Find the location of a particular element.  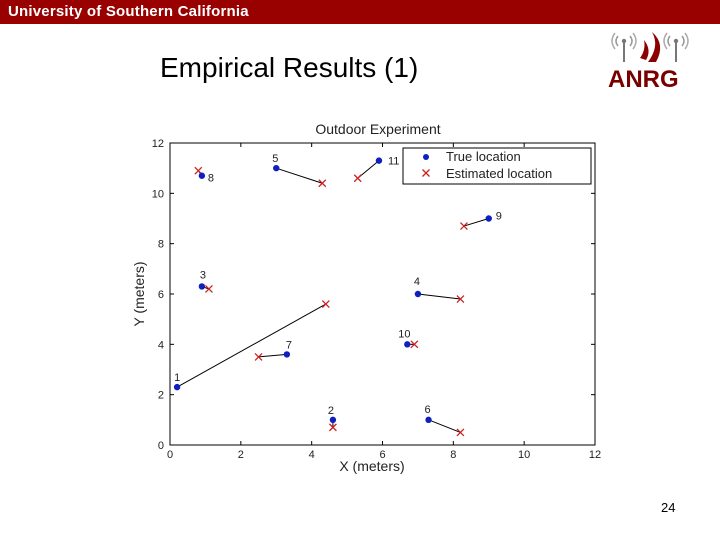

node-label-1: 1 is located at coordinates (177, 378).